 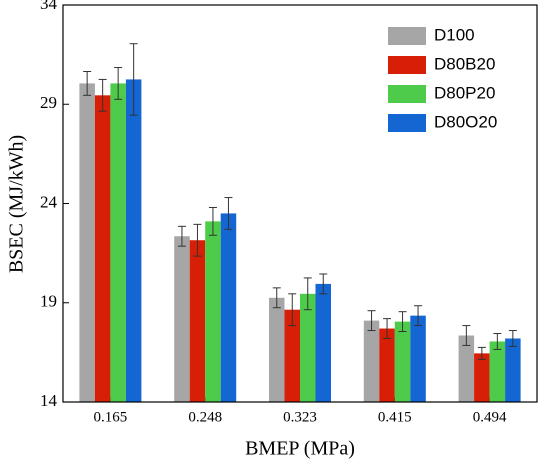 I want to click on y-tick-label: 24, so click(x=49, y=201).